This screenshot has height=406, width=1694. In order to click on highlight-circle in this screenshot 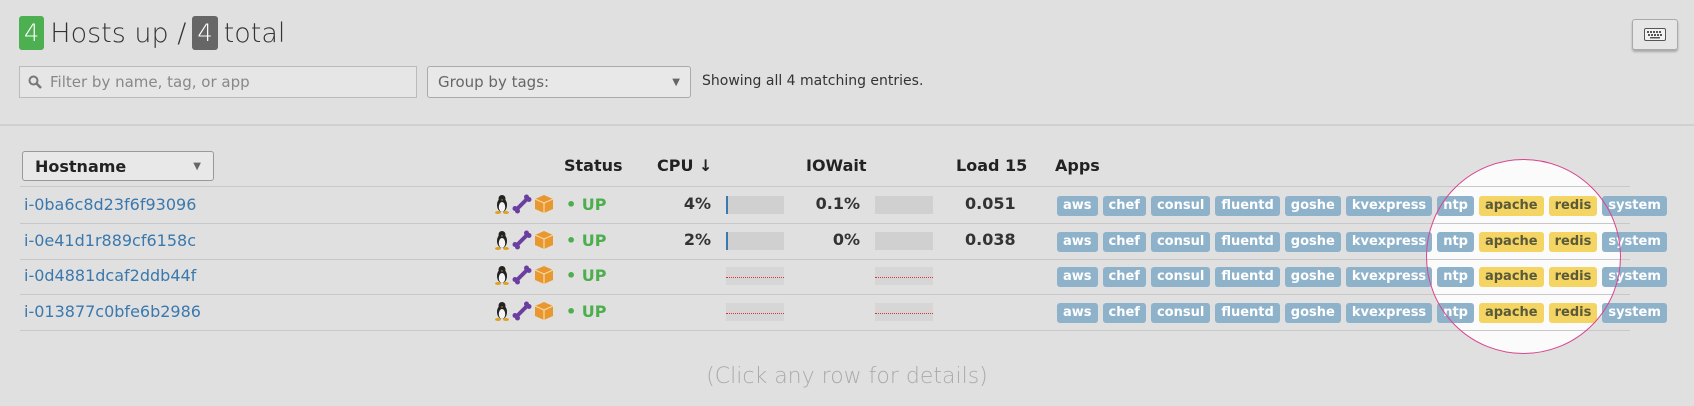, I will do `click(1523, 256)`.